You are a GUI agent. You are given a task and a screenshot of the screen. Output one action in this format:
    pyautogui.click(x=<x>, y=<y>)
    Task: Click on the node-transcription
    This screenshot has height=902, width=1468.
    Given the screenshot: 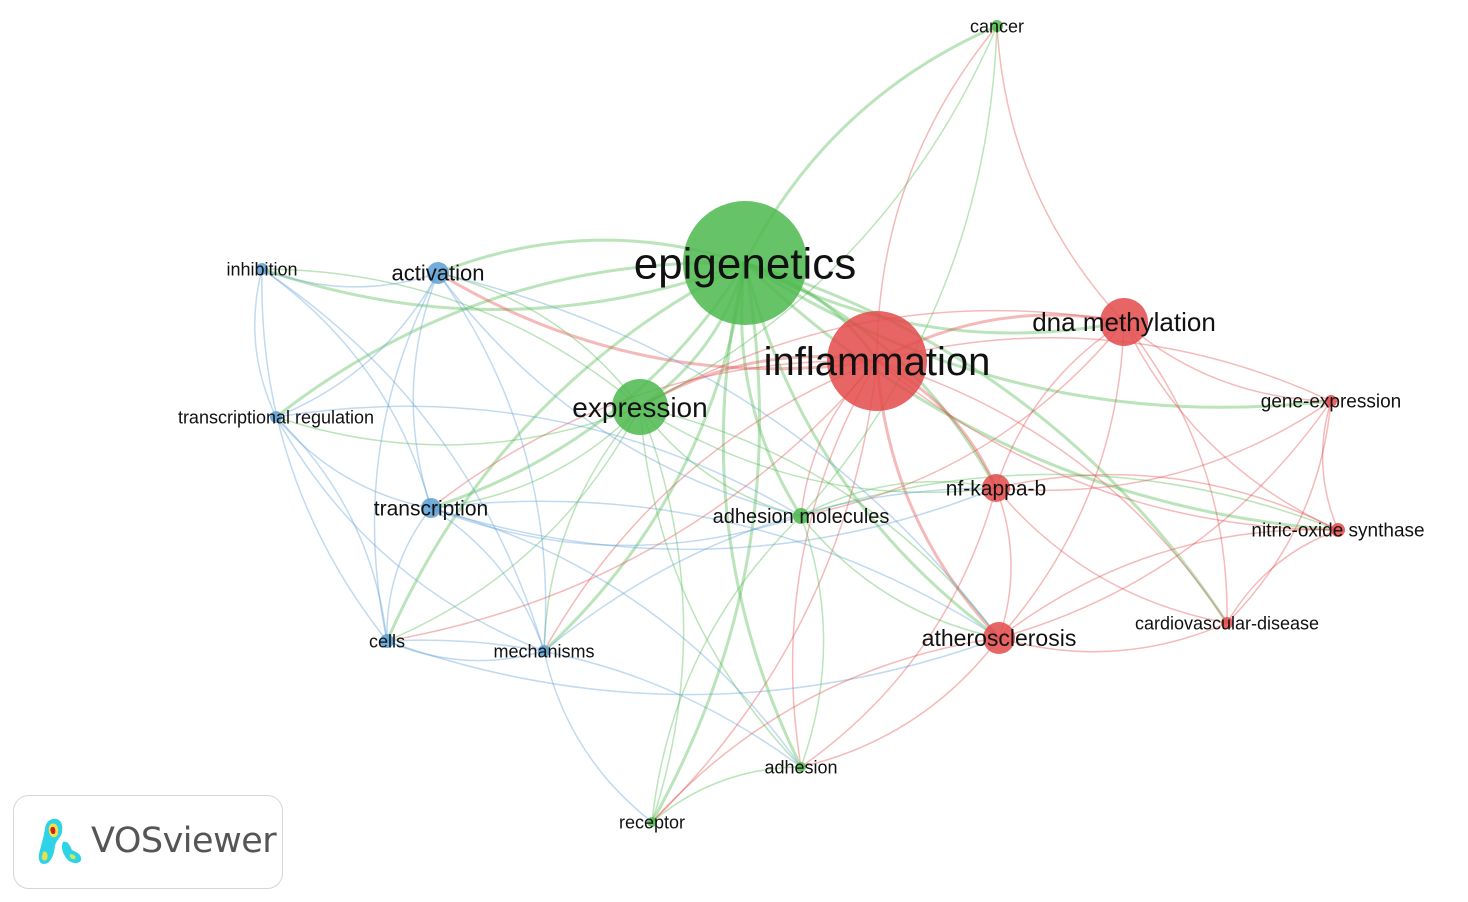 What is the action you would take?
    pyautogui.click(x=431, y=508)
    